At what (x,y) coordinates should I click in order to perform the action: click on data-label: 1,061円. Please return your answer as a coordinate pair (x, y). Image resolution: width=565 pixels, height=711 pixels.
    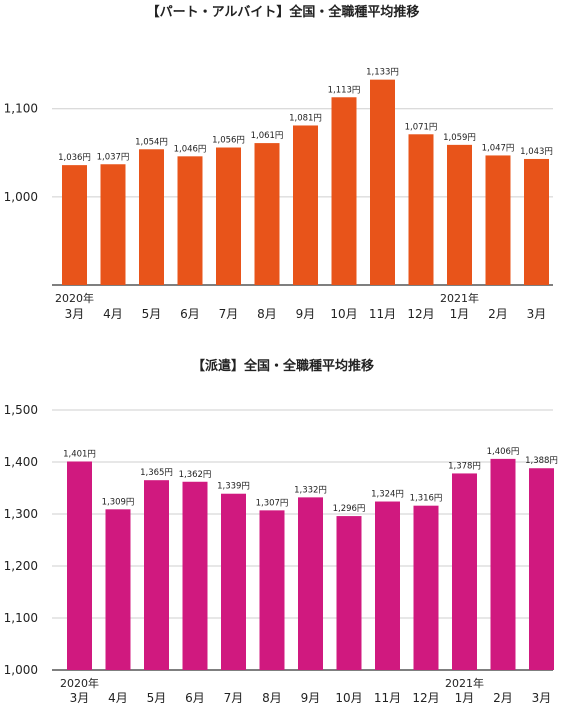
    Looking at the image, I should click on (267, 136).